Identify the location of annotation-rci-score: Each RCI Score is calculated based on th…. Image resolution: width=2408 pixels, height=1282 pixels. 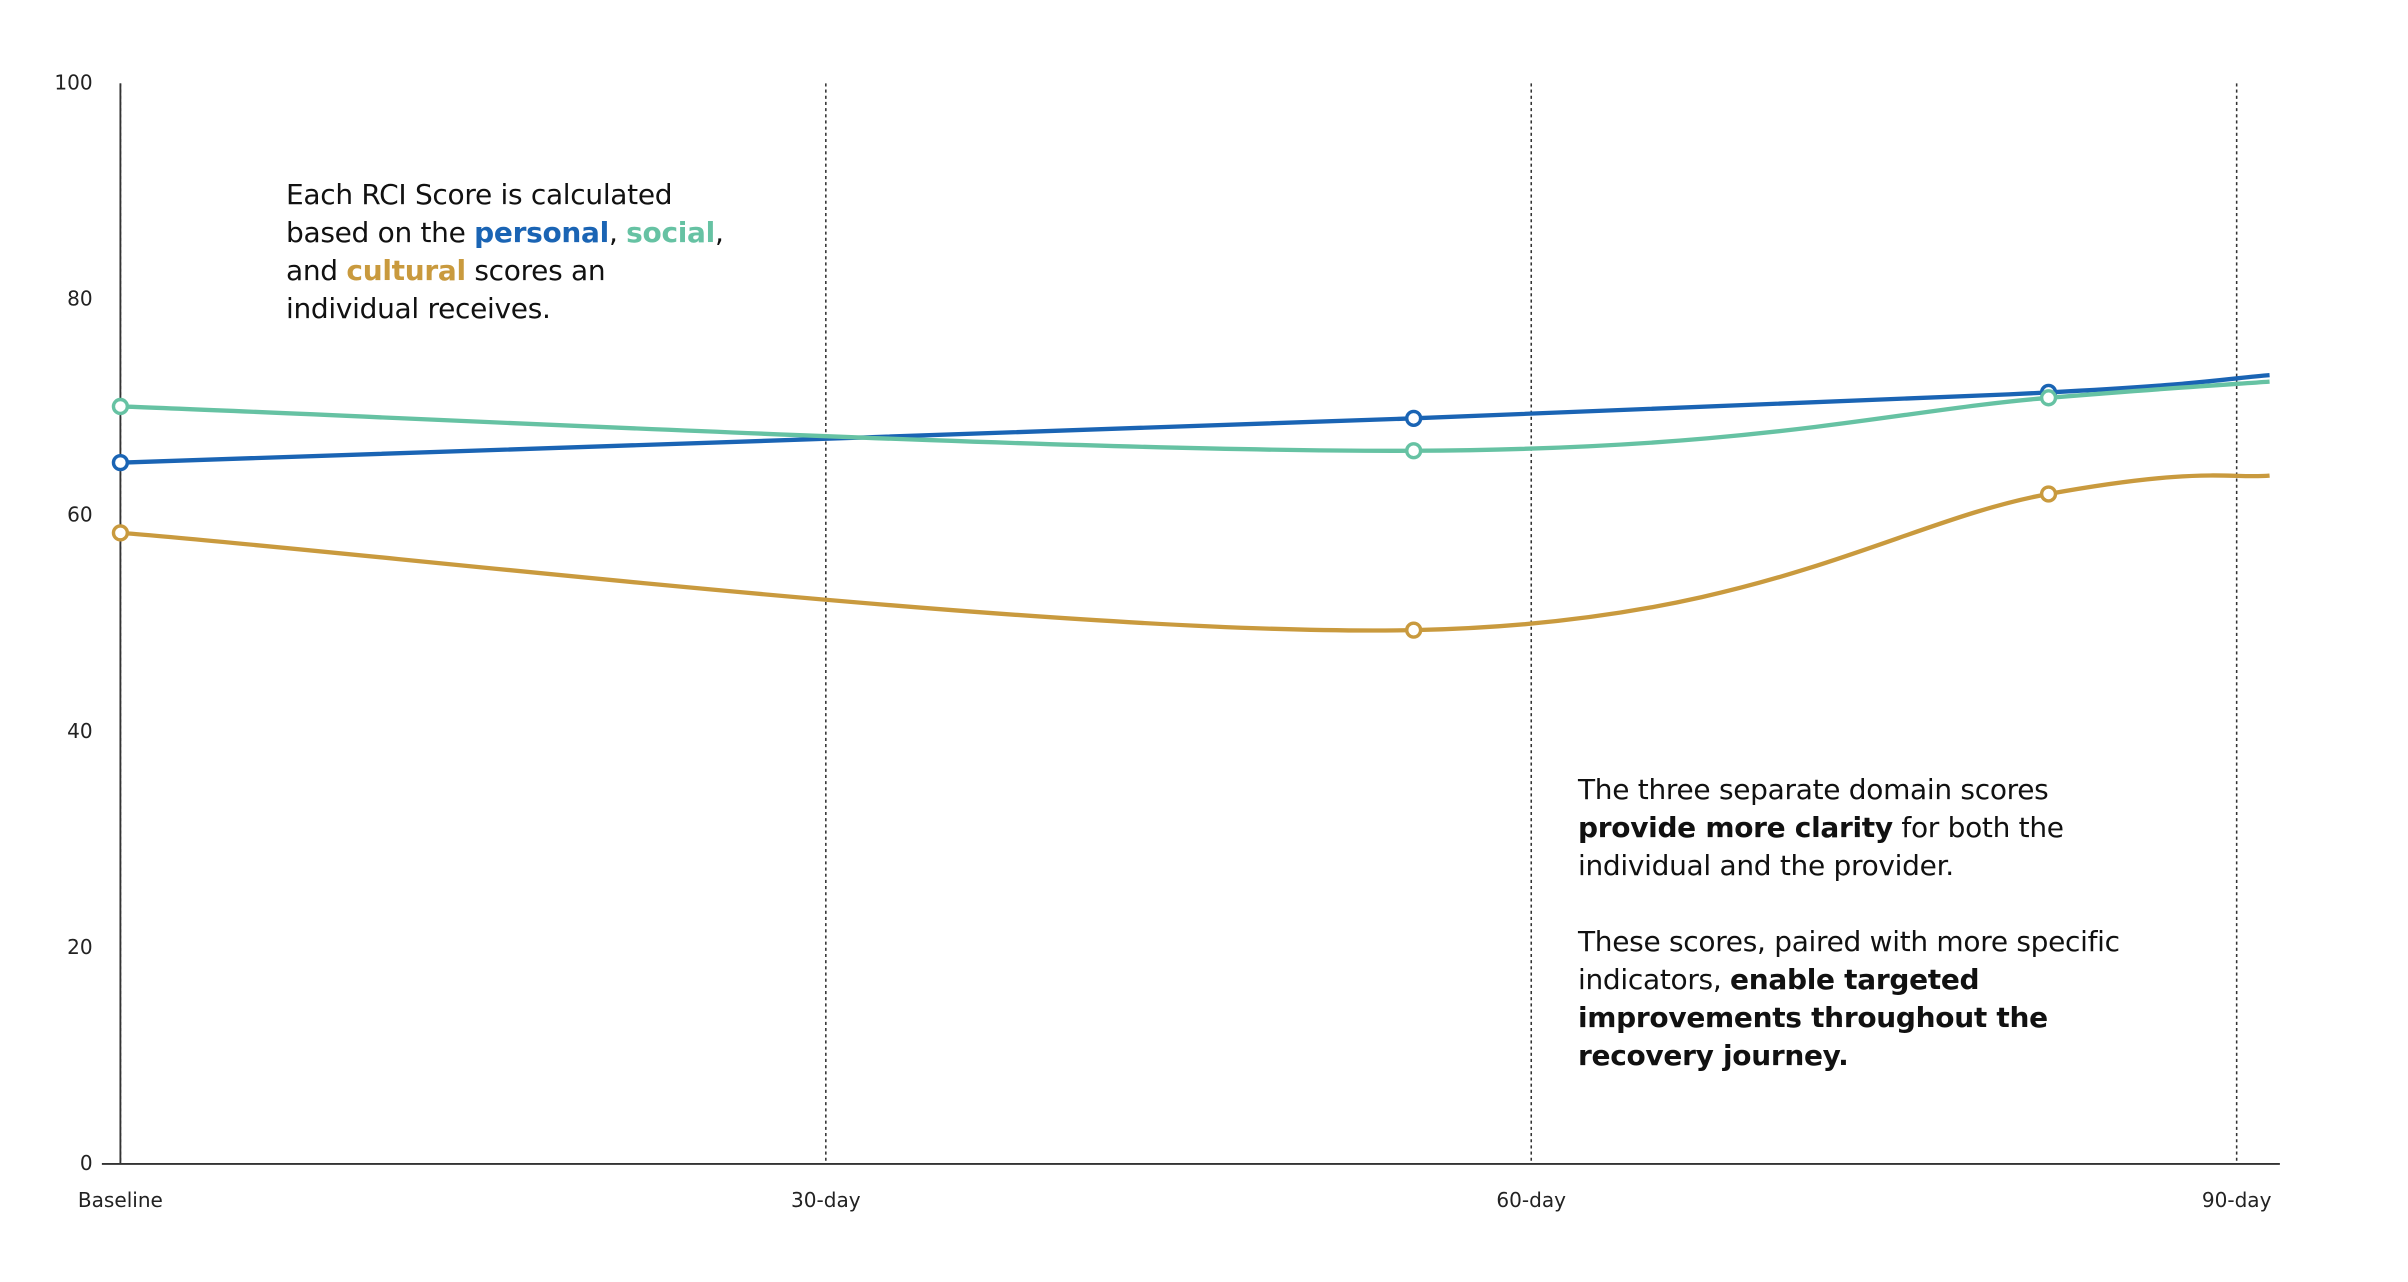
(506, 252).